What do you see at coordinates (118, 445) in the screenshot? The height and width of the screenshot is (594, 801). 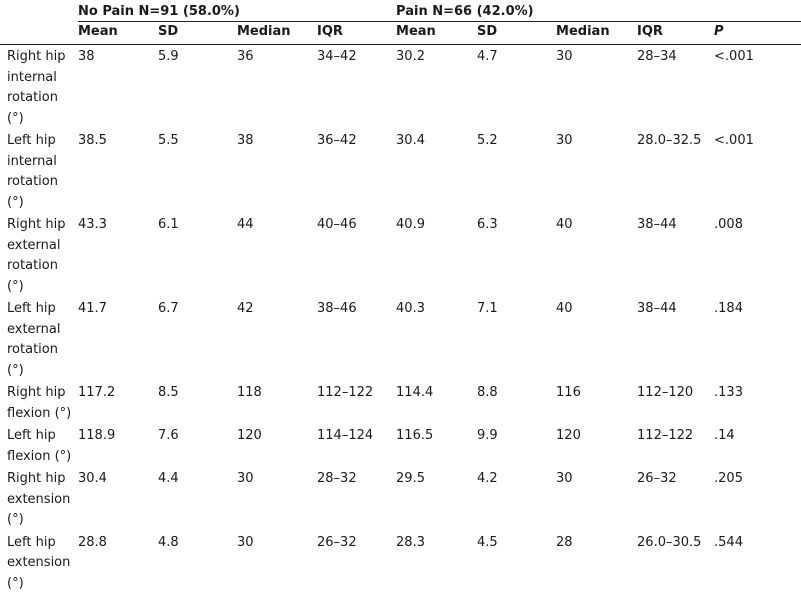 I see `cell-no-pain-mean: 118.9` at bounding box center [118, 445].